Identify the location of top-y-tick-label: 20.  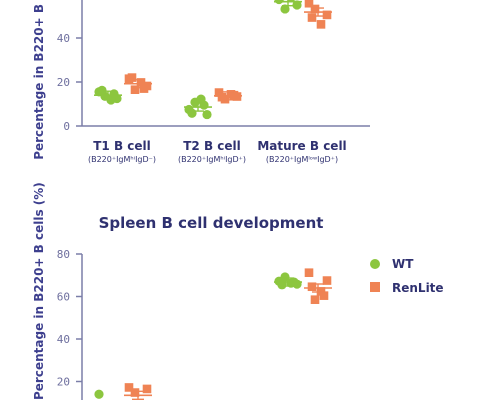
(63, 82).